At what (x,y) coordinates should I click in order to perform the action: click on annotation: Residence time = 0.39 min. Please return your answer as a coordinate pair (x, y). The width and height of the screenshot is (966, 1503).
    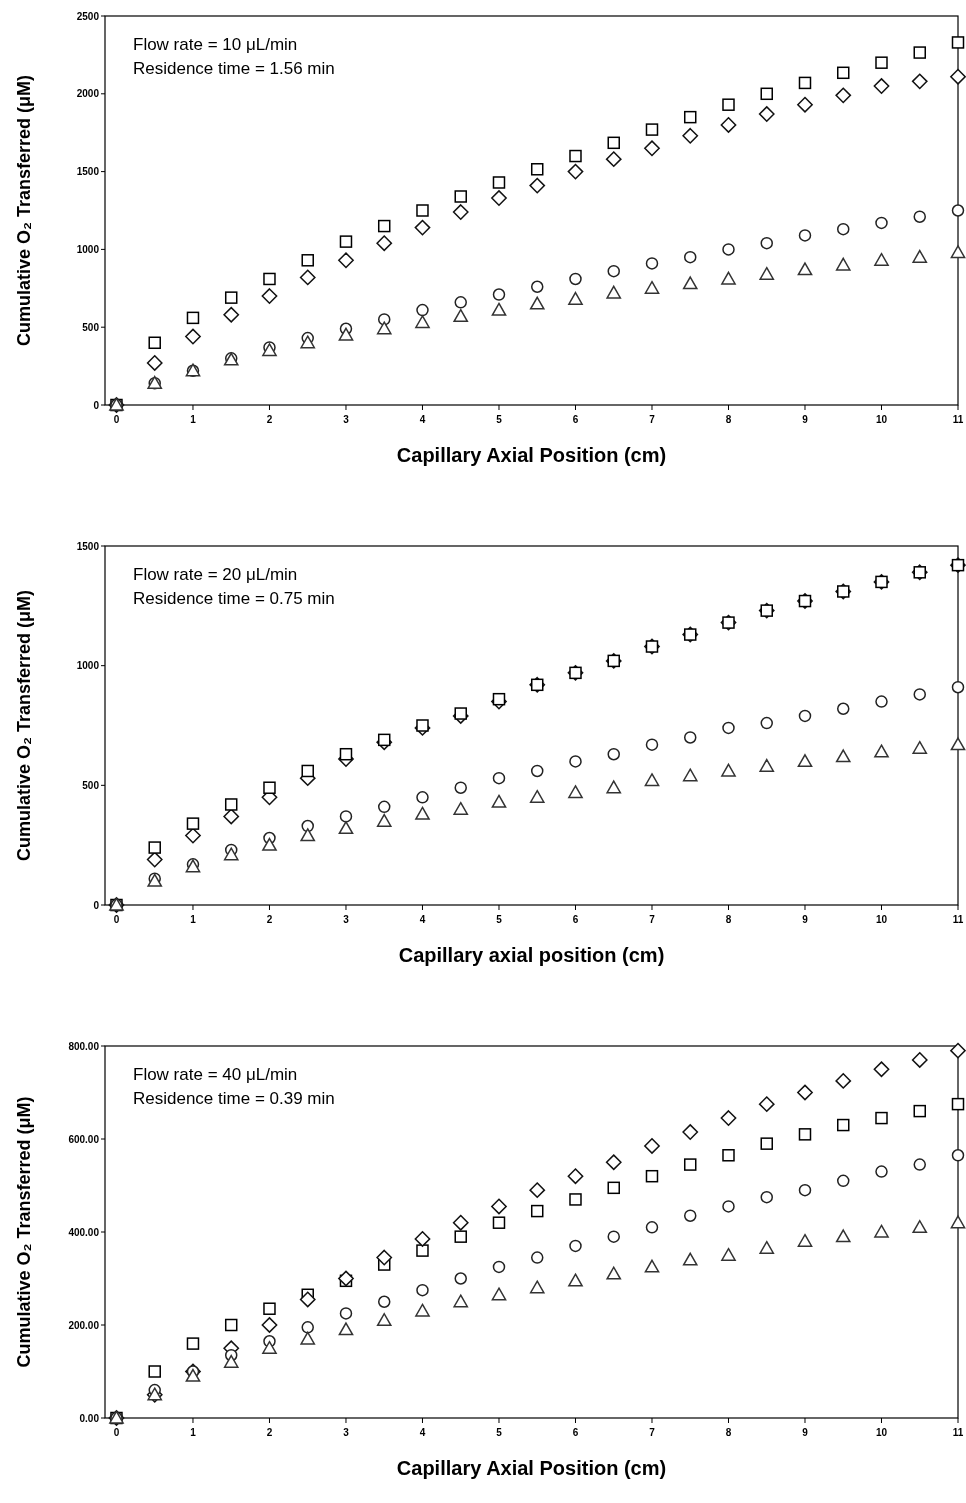
    Looking at the image, I should click on (234, 1098).